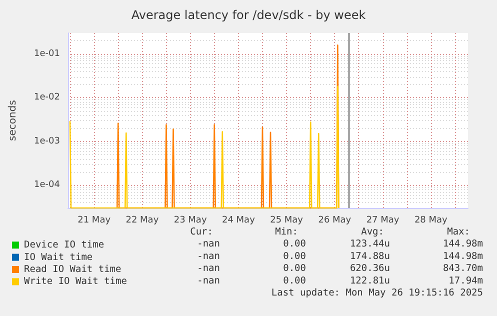  Describe the element at coordinates (370, 280) in the screenshot. I see `text: 122.81u` at that location.